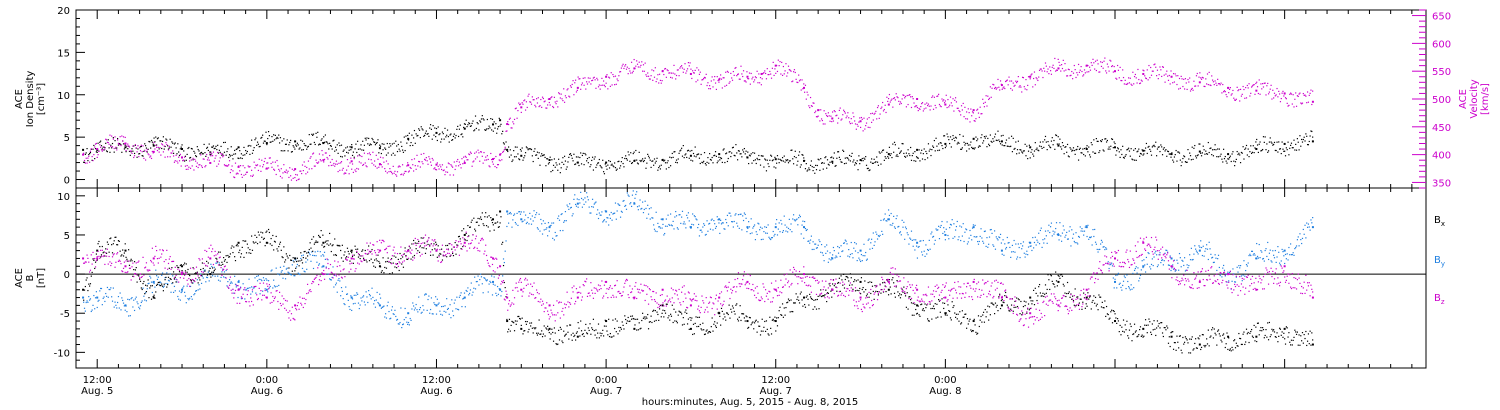  Describe the element at coordinates (1441, 17) in the screenshot. I see `velocity-tick-label: 650` at that location.